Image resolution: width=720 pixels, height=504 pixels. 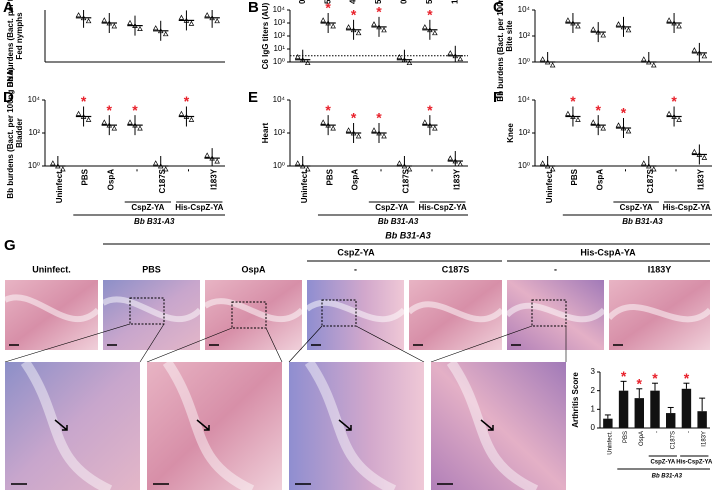 I want to click on y-tick-label: 10³, so click(x=279, y=22).